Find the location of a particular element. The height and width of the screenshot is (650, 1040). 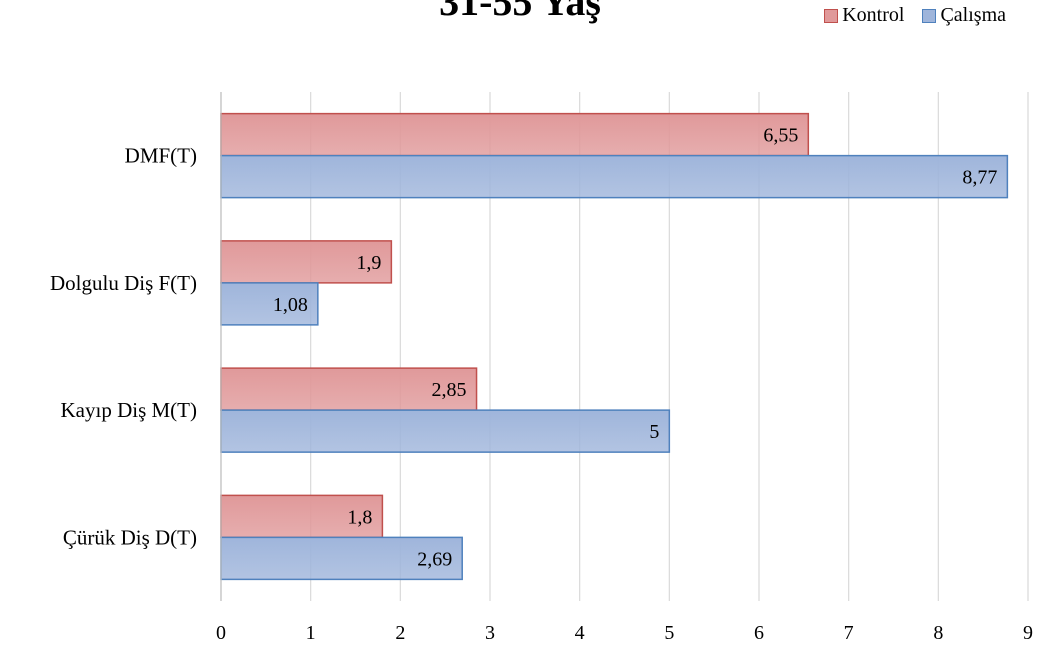

x-tick-label: 2 is located at coordinates (400, 633).